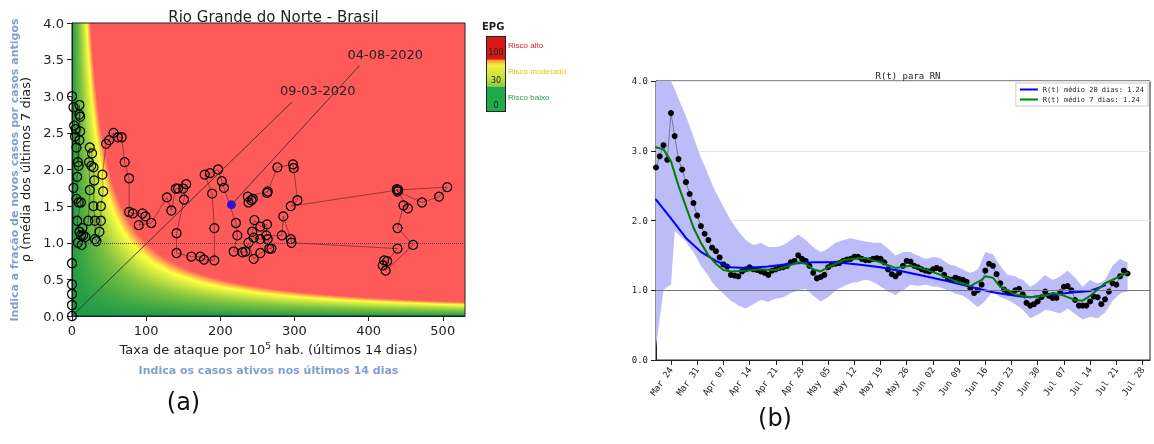  Describe the element at coordinates (496, 105) in the screenshot. I see `text: 0` at that location.